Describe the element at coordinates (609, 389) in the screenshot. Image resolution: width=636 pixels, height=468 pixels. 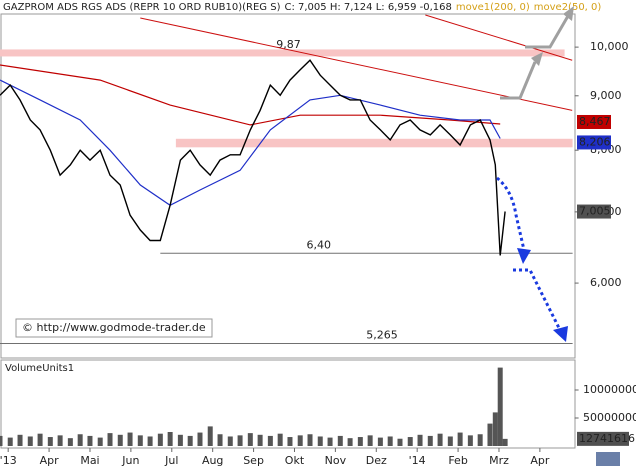
I see `y-tick-label: 100000000` at that location.